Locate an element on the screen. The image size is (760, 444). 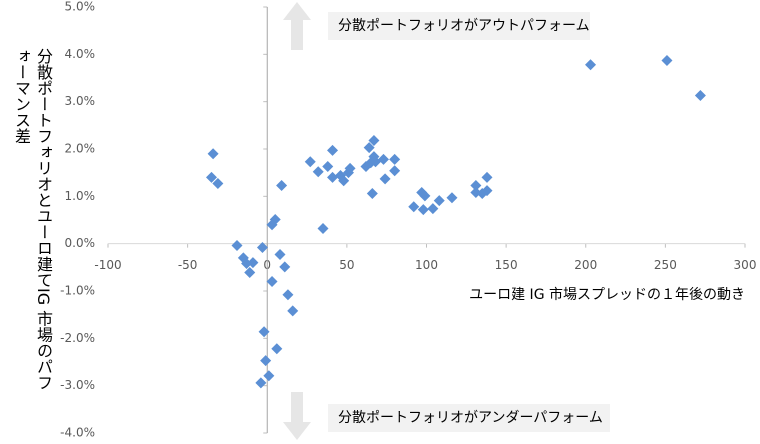
y-tick-label: -2.0% is located at coordinates (77, 338).